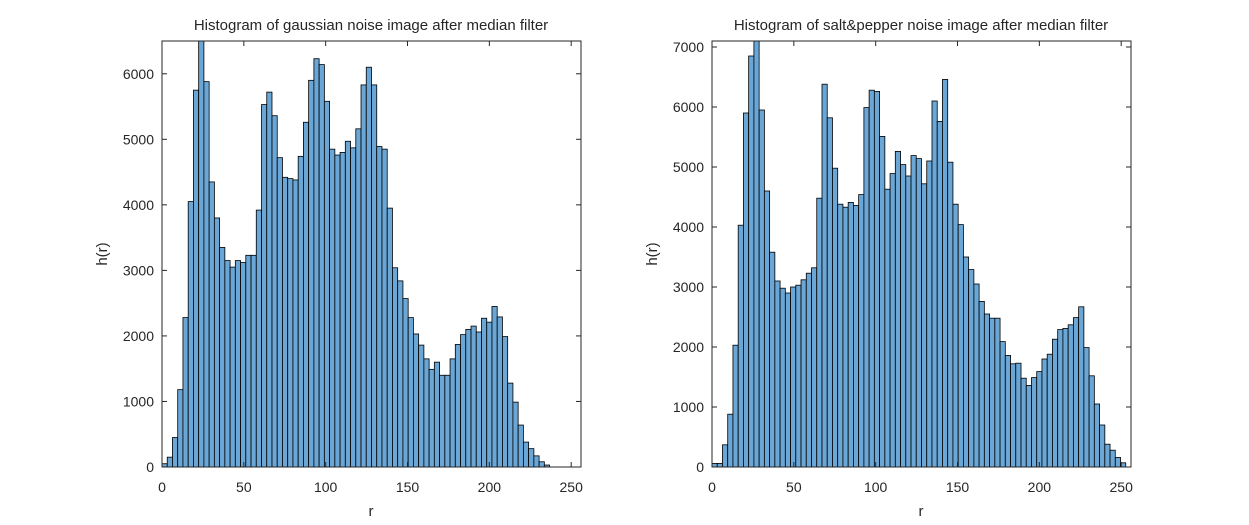  What do you see at coordinates (371, 511) in the screenshot?
I see `x-axis-label: r` at bounding box center [371, 511].